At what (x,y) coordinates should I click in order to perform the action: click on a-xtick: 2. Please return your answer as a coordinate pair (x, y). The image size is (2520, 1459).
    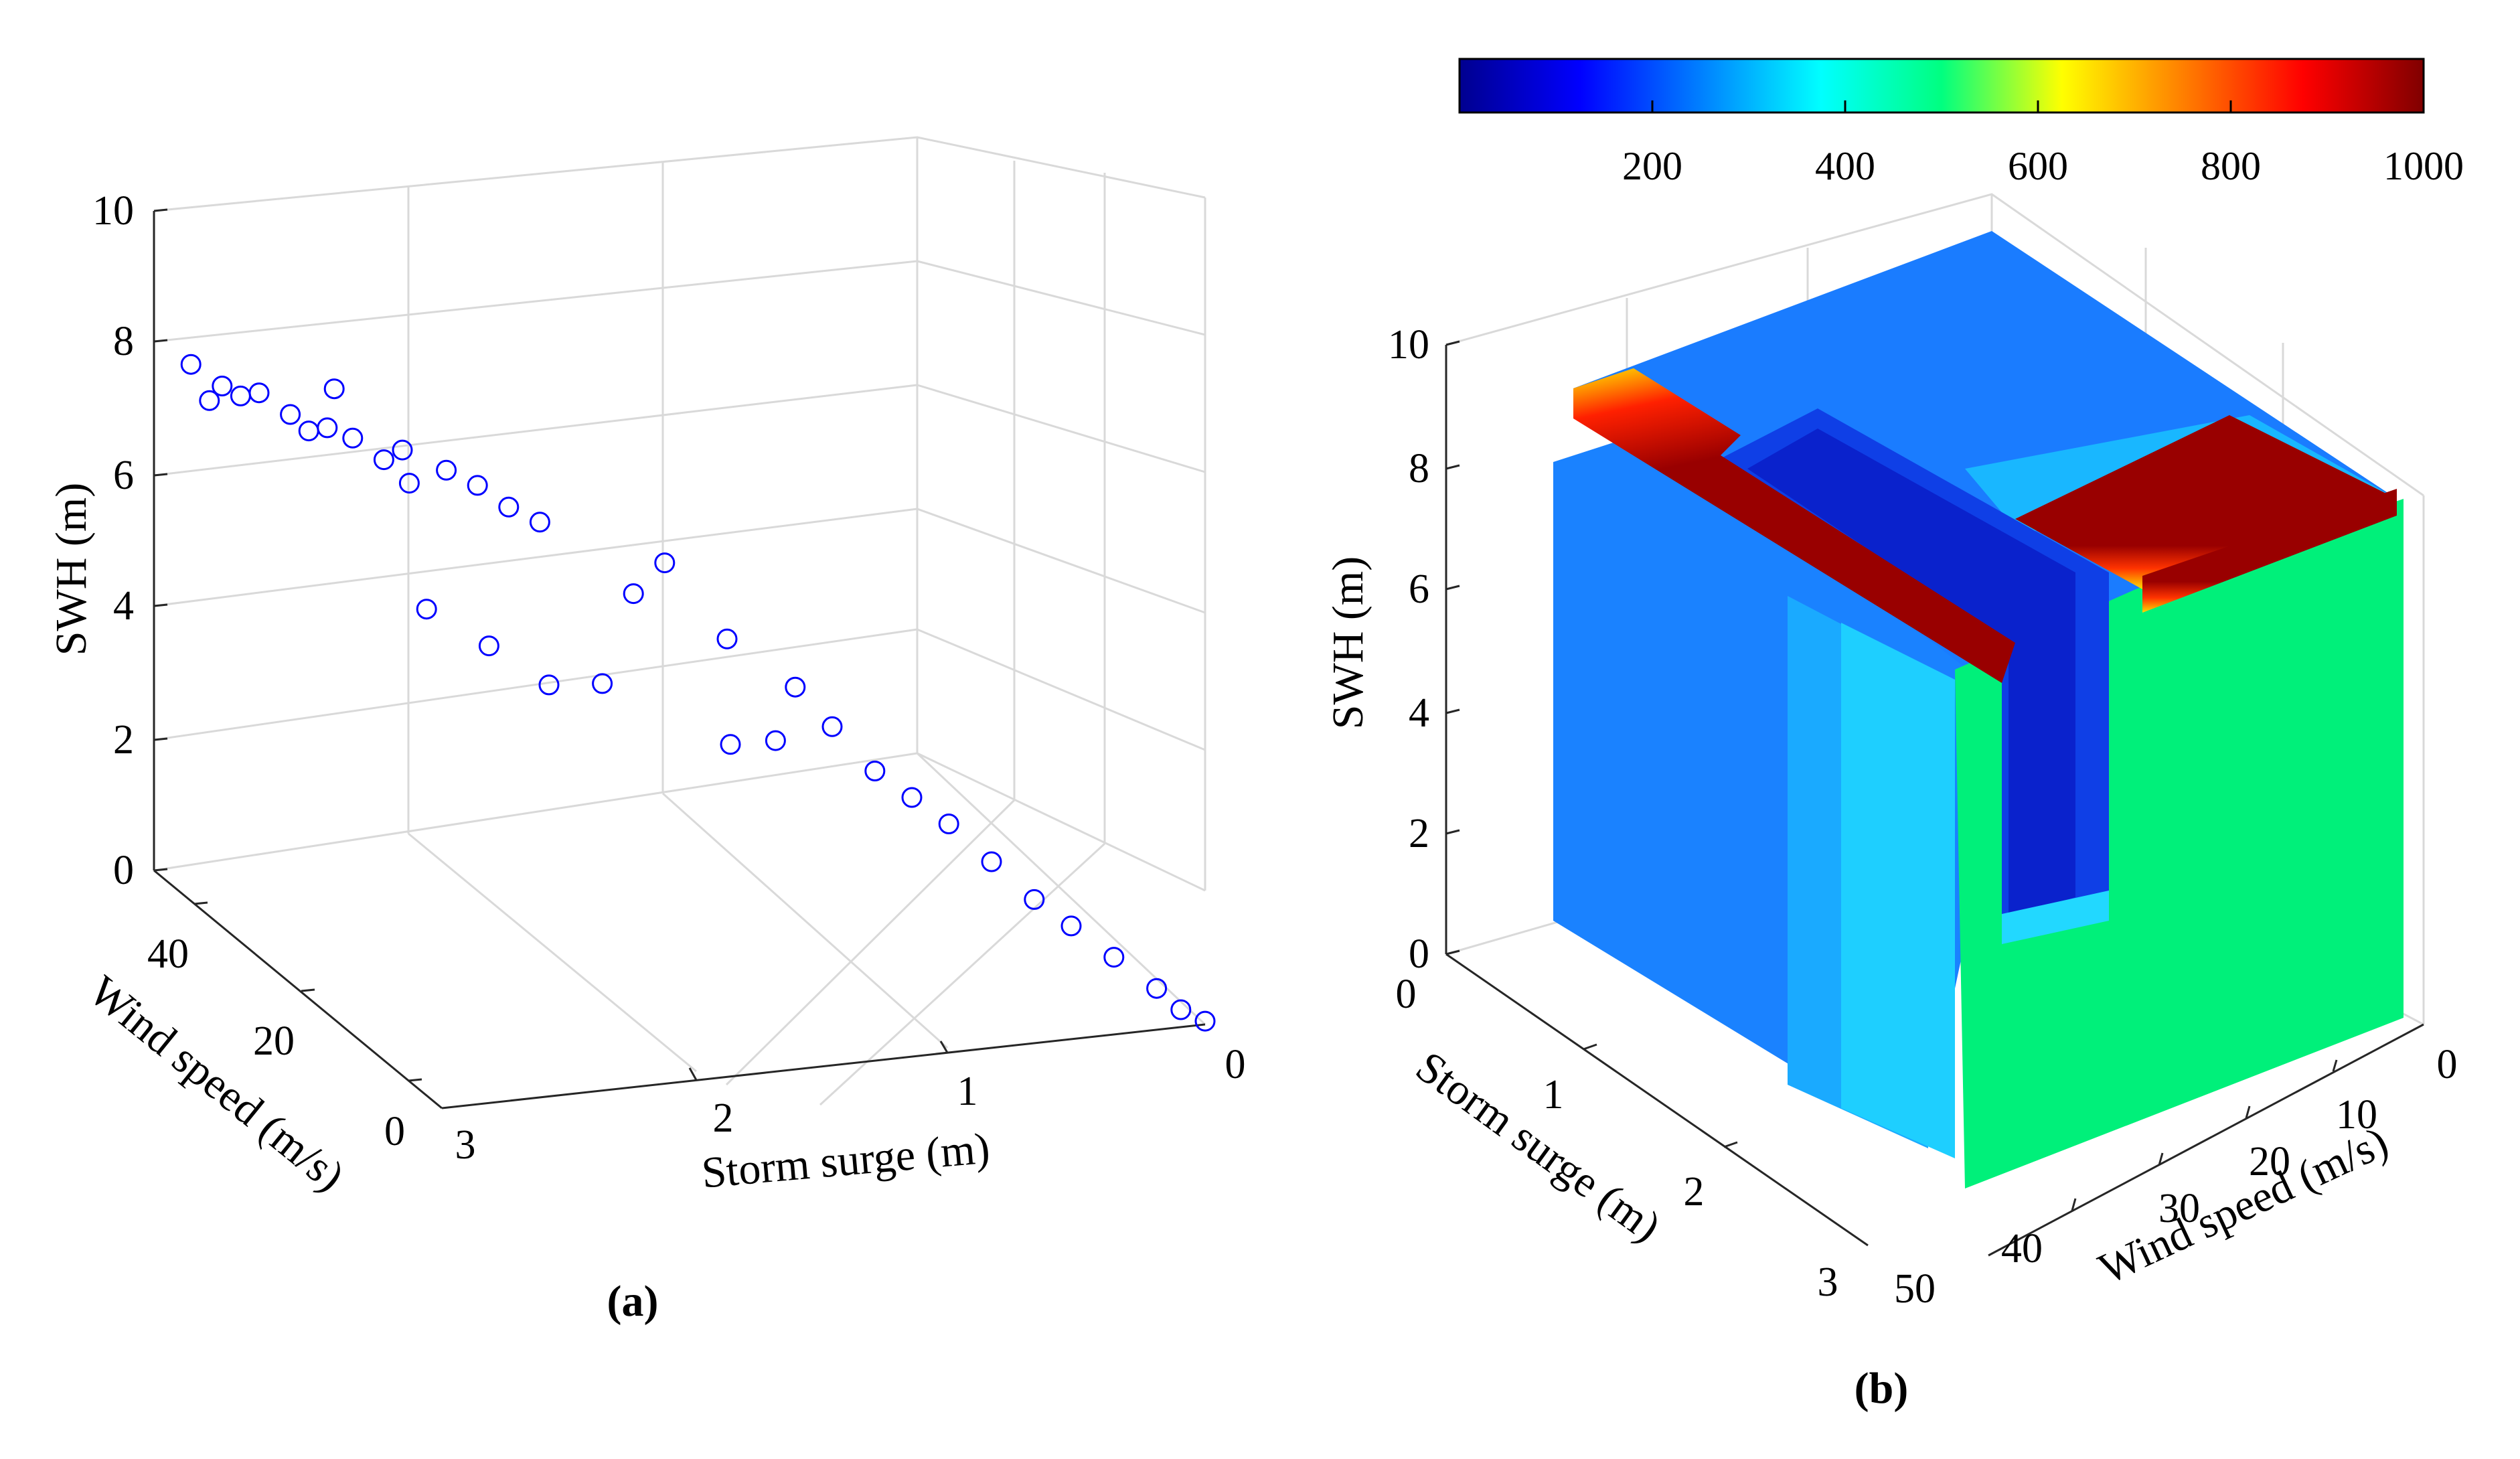
    Looking at the image, I should click on (723, 1118).